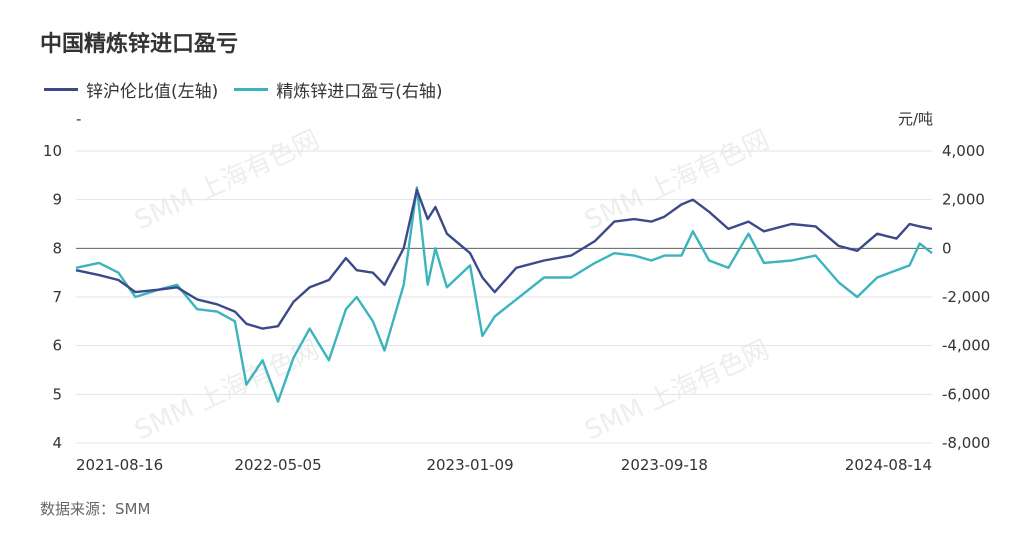 The width and height of the screenshot is (1024, 535). Describe the element at coordinates (57, 346) in the screenshot. I see `left-axis-tick-label: 6` at that location.